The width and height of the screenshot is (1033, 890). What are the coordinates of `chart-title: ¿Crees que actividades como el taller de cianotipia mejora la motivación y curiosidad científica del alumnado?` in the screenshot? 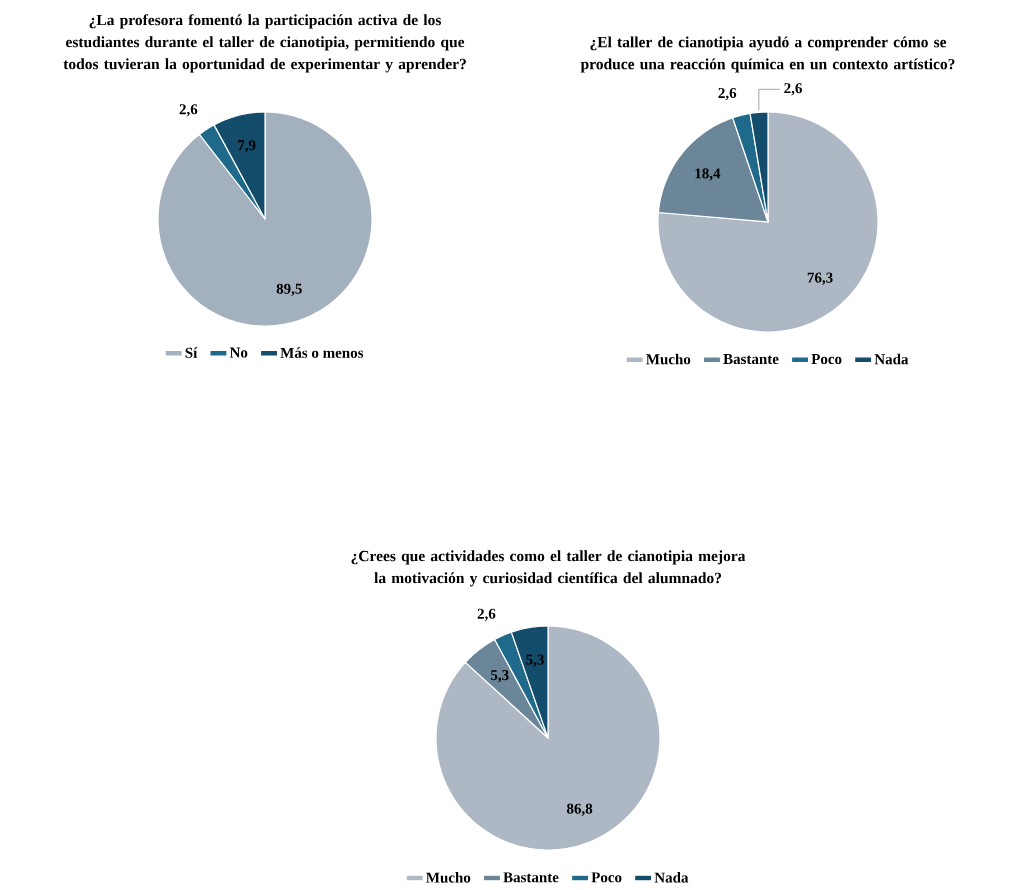 It's located at (548, 568).